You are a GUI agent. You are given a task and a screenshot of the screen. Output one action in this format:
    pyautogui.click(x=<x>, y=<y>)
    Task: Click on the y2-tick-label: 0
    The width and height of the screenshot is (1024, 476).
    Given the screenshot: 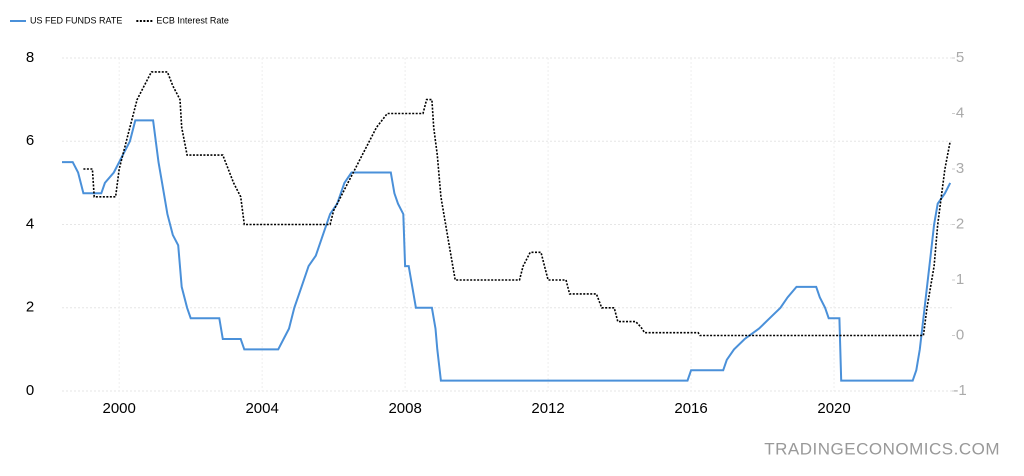 What is the action you would take?
    pyautogui.click(x=960, y=334)
    